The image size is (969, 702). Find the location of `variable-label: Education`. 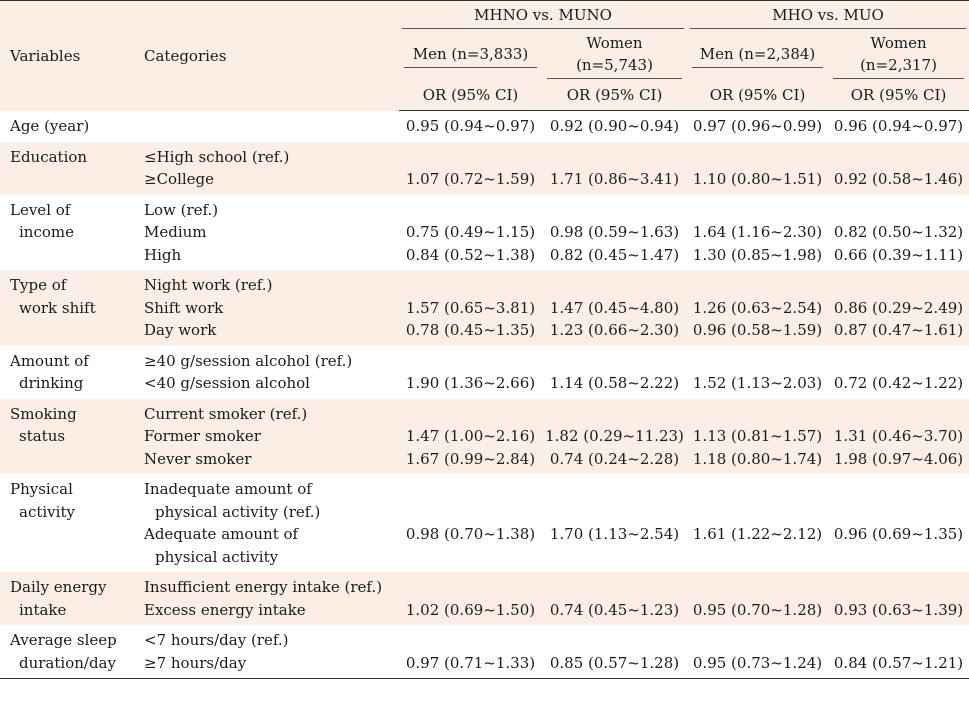

variable-label: Education is located at coordinates (49, 156).